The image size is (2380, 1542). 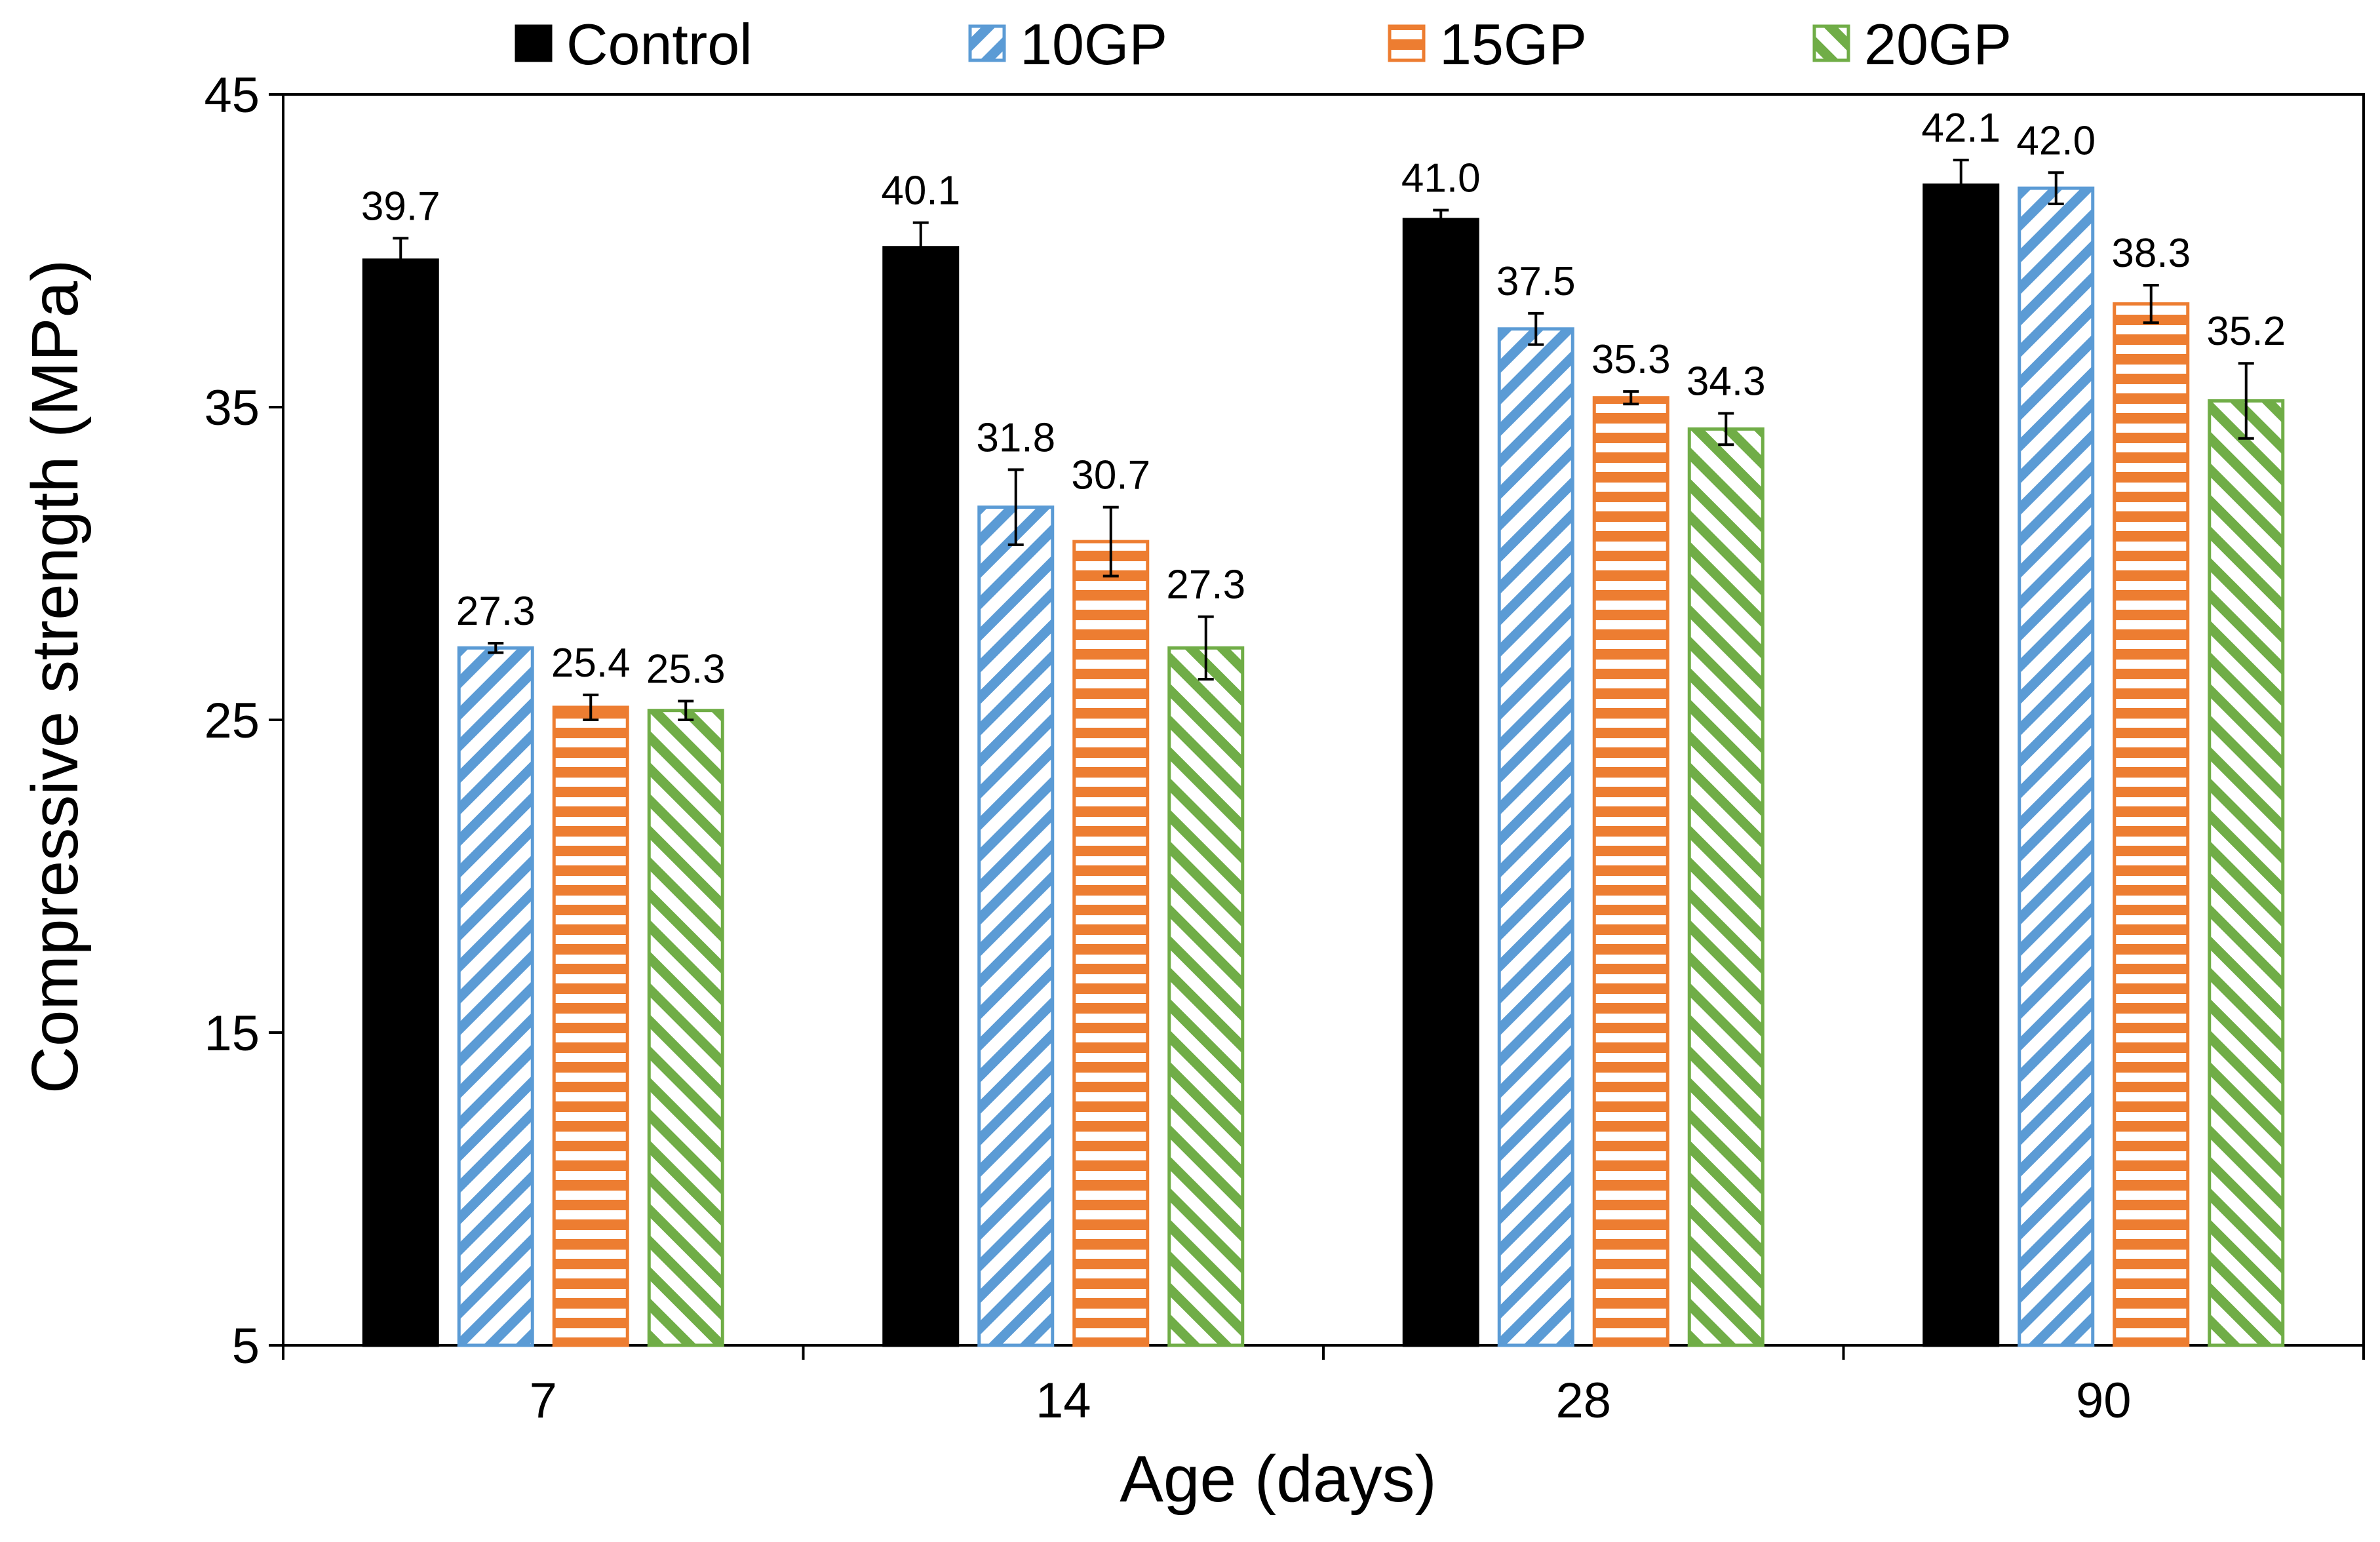 I want to click on legend-label-control: Control, so click(x=659, y=44).